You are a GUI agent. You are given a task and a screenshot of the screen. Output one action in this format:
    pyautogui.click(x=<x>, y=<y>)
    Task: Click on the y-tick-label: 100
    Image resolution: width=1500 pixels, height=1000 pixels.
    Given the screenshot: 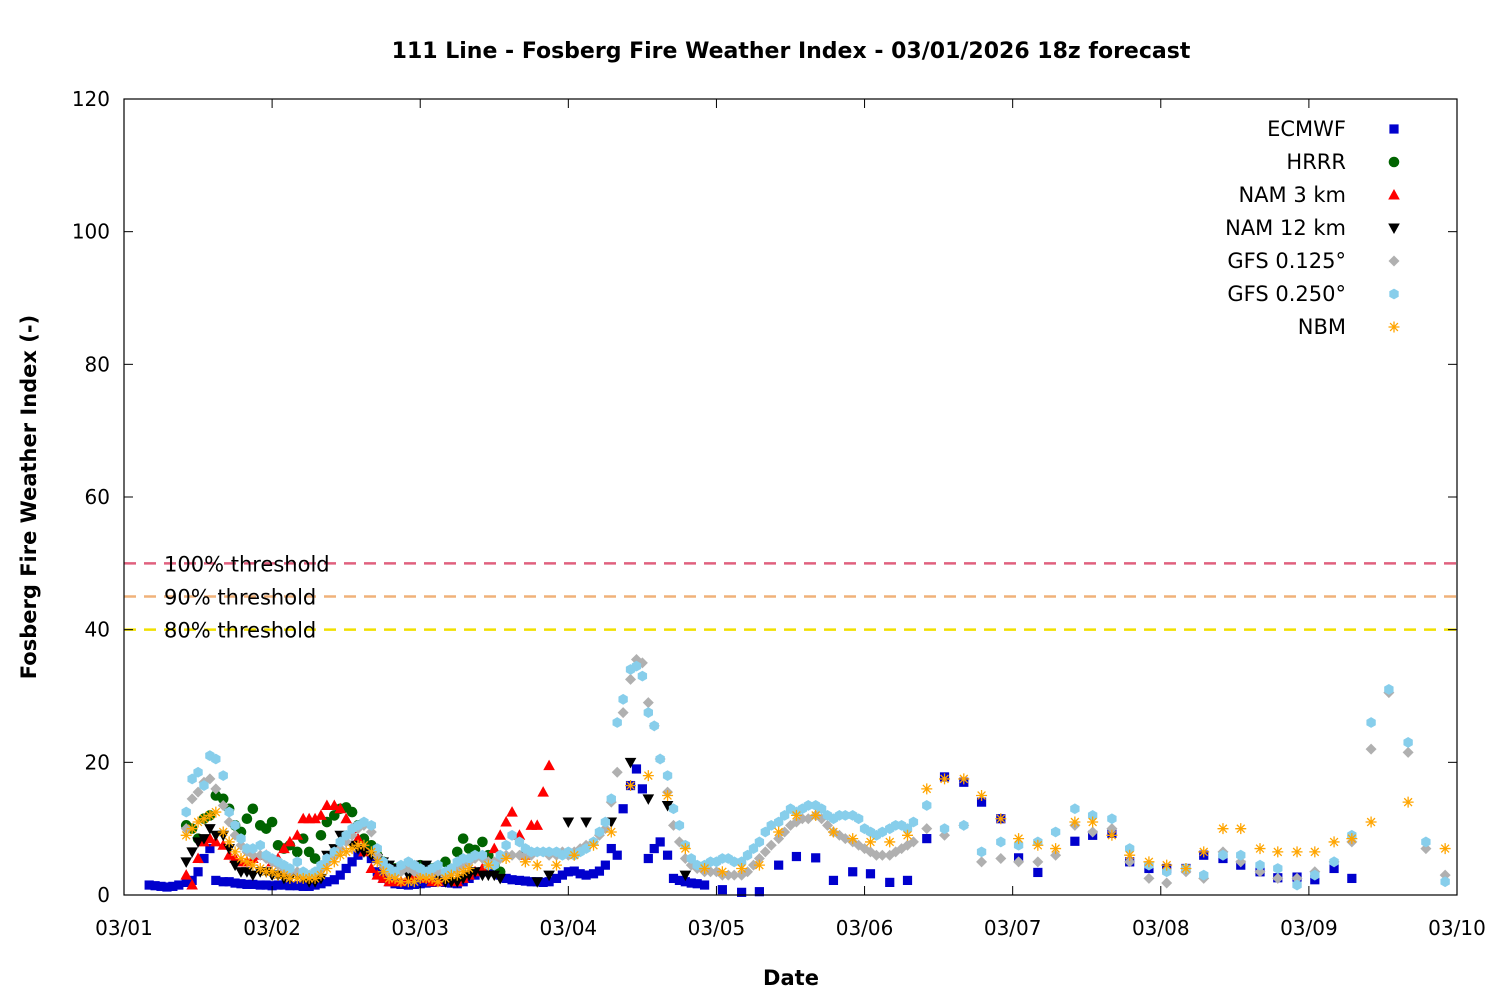 What is the action you would take?
    pyautogui.click(x=91, y=232)
    